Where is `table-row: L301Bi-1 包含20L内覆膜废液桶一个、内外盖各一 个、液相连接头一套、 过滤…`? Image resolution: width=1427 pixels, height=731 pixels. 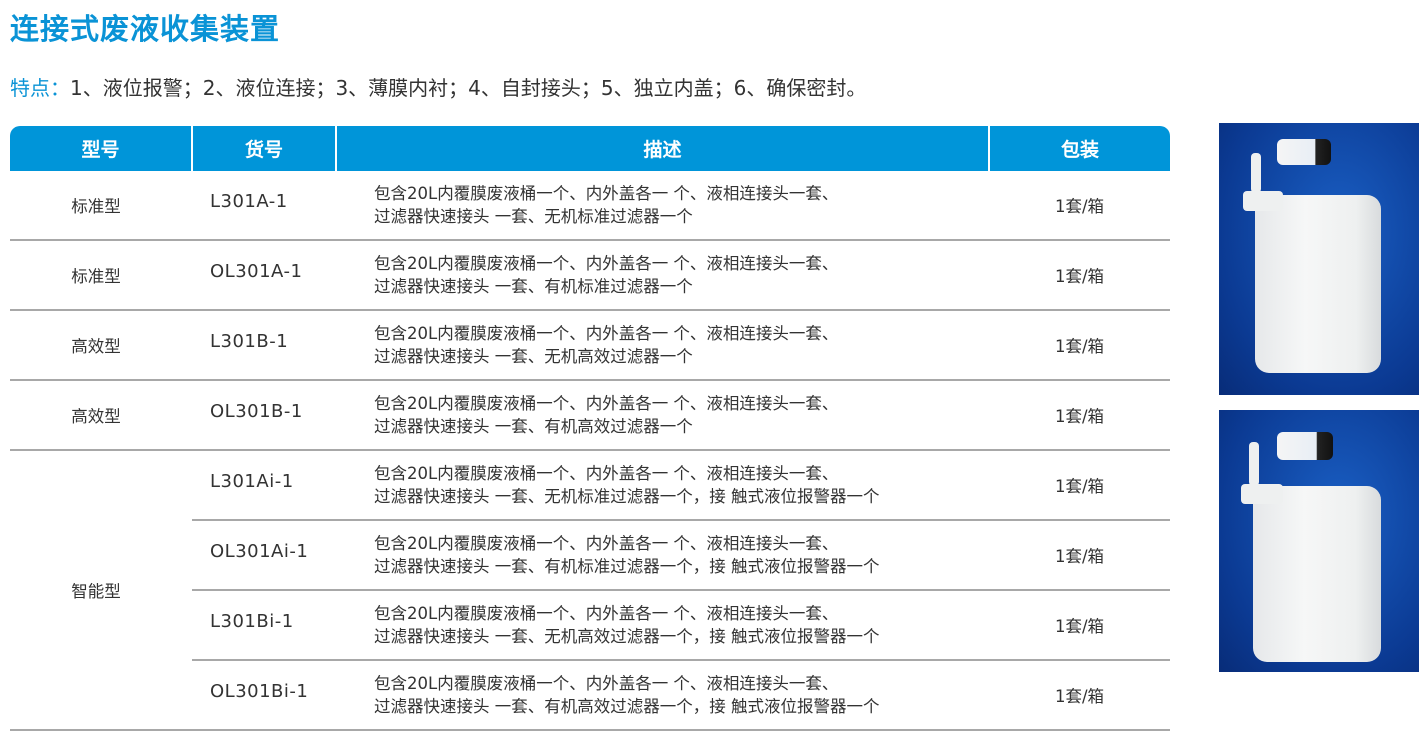 table-row: L301Bi-1 包含20L内覆膜废液桶一个、内外盖各一 个、液相连接头一套、 过滤… is located at coordinates (590, 625).